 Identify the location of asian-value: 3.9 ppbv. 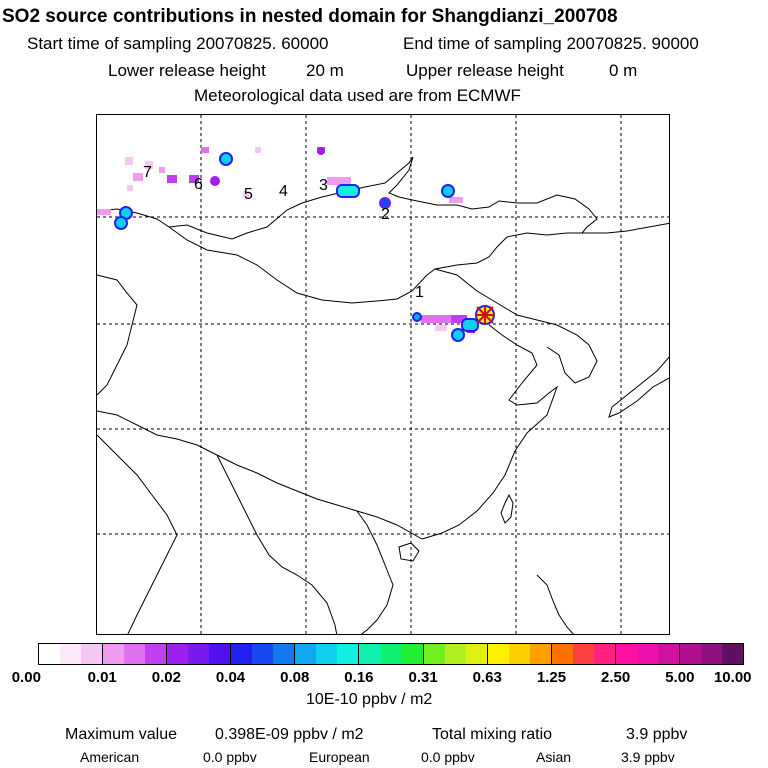
(648, 757).